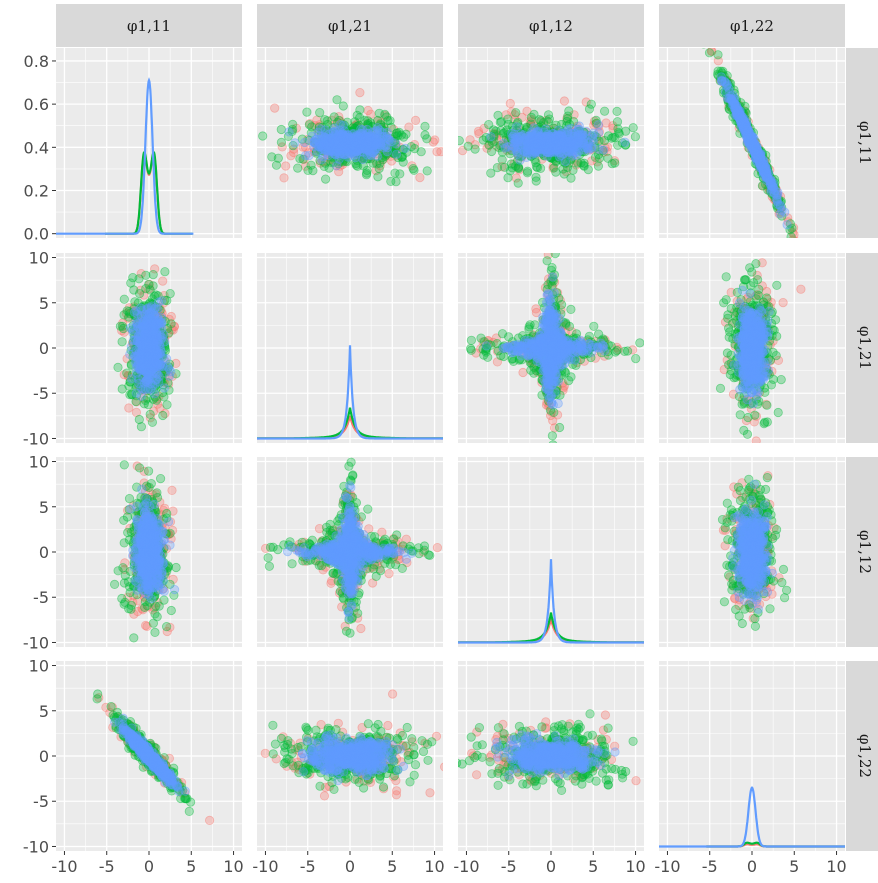 This screenshot has height=883, width=878. Describe the element at coordinates (551, 26) in the screenshot. I see `column-strip-label-p12: φ1,12` at that location.